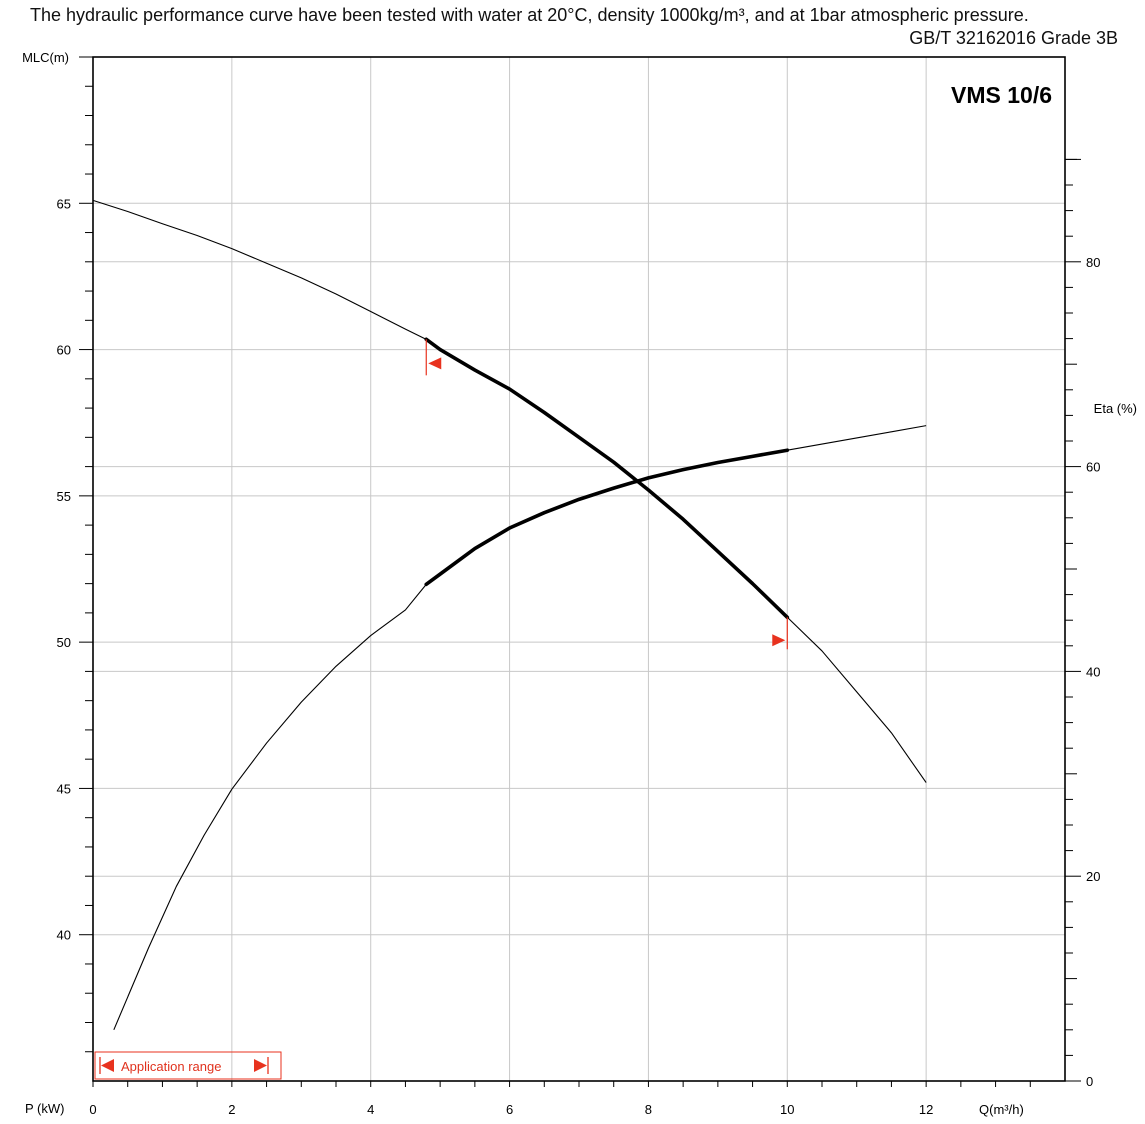  What do you see at coordinates (1115, 408) in the screenshot?
I see `y-axis-right-label: Eta (%)` at bounding box center [1115, 408].